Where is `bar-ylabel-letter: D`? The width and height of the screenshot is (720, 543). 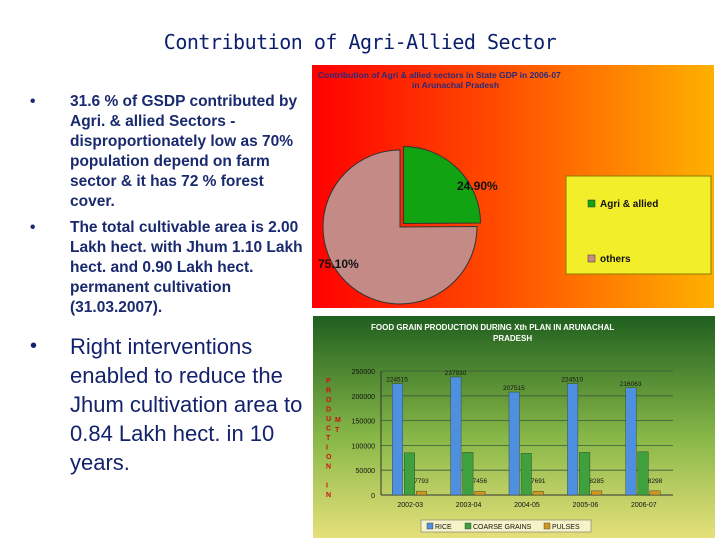 bar-ylabel-letter: D is located at coordinates (328, 410).